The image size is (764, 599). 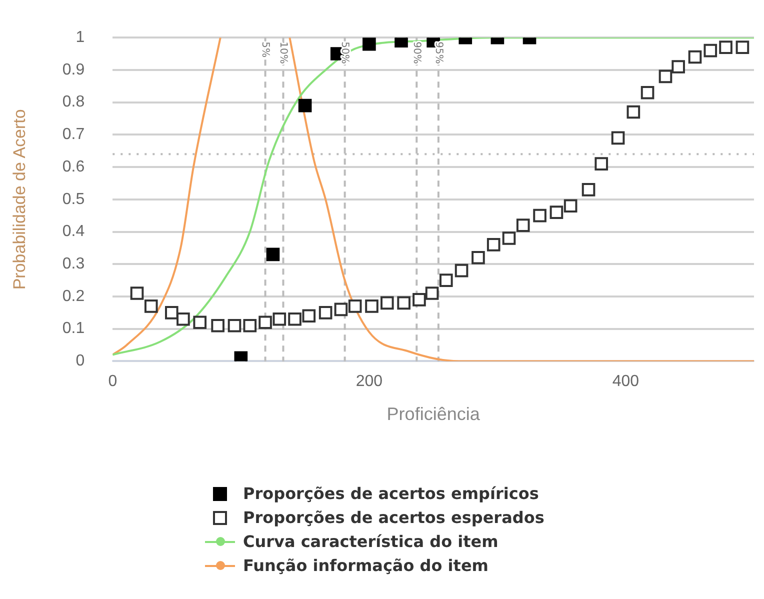 What do you see at coordinates (73, 135) in the screenshot?
I see `y-tick-label: 0.7` at bounding box center [73, 135].